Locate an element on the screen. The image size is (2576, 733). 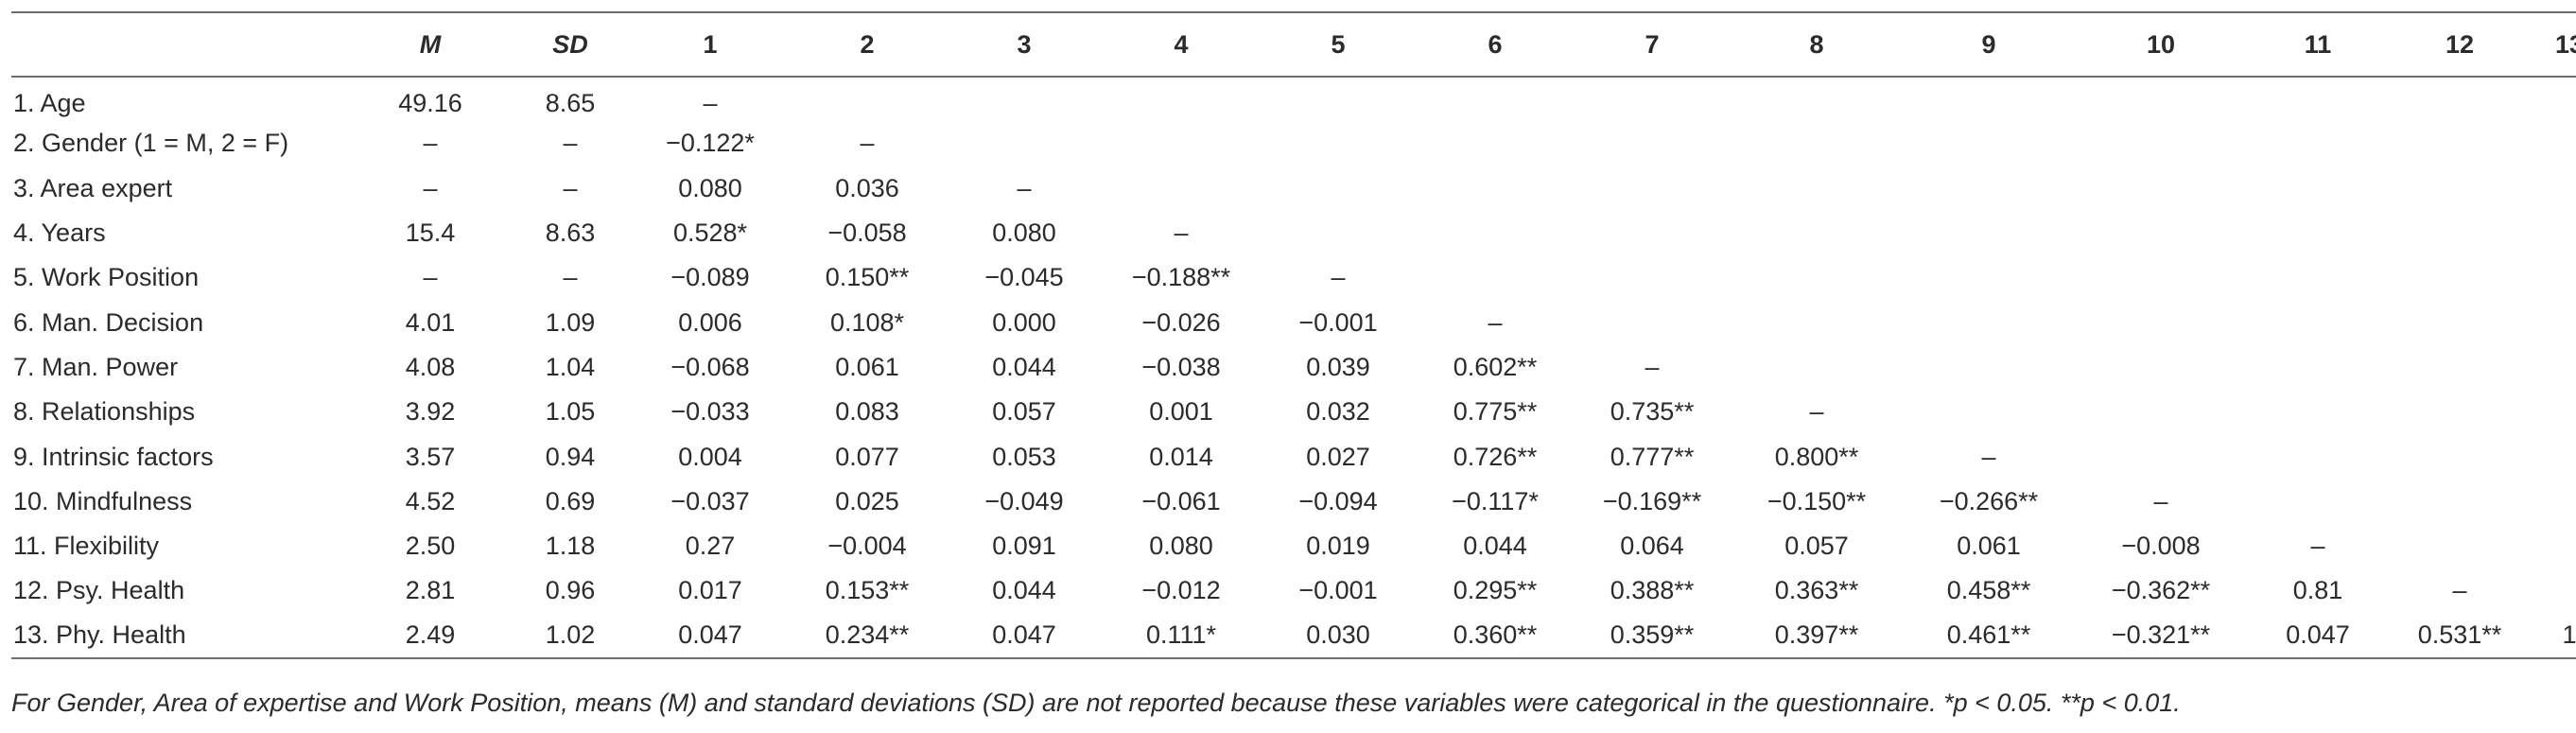
table-cell: 0.053 is located at coordinates (1024, 456).